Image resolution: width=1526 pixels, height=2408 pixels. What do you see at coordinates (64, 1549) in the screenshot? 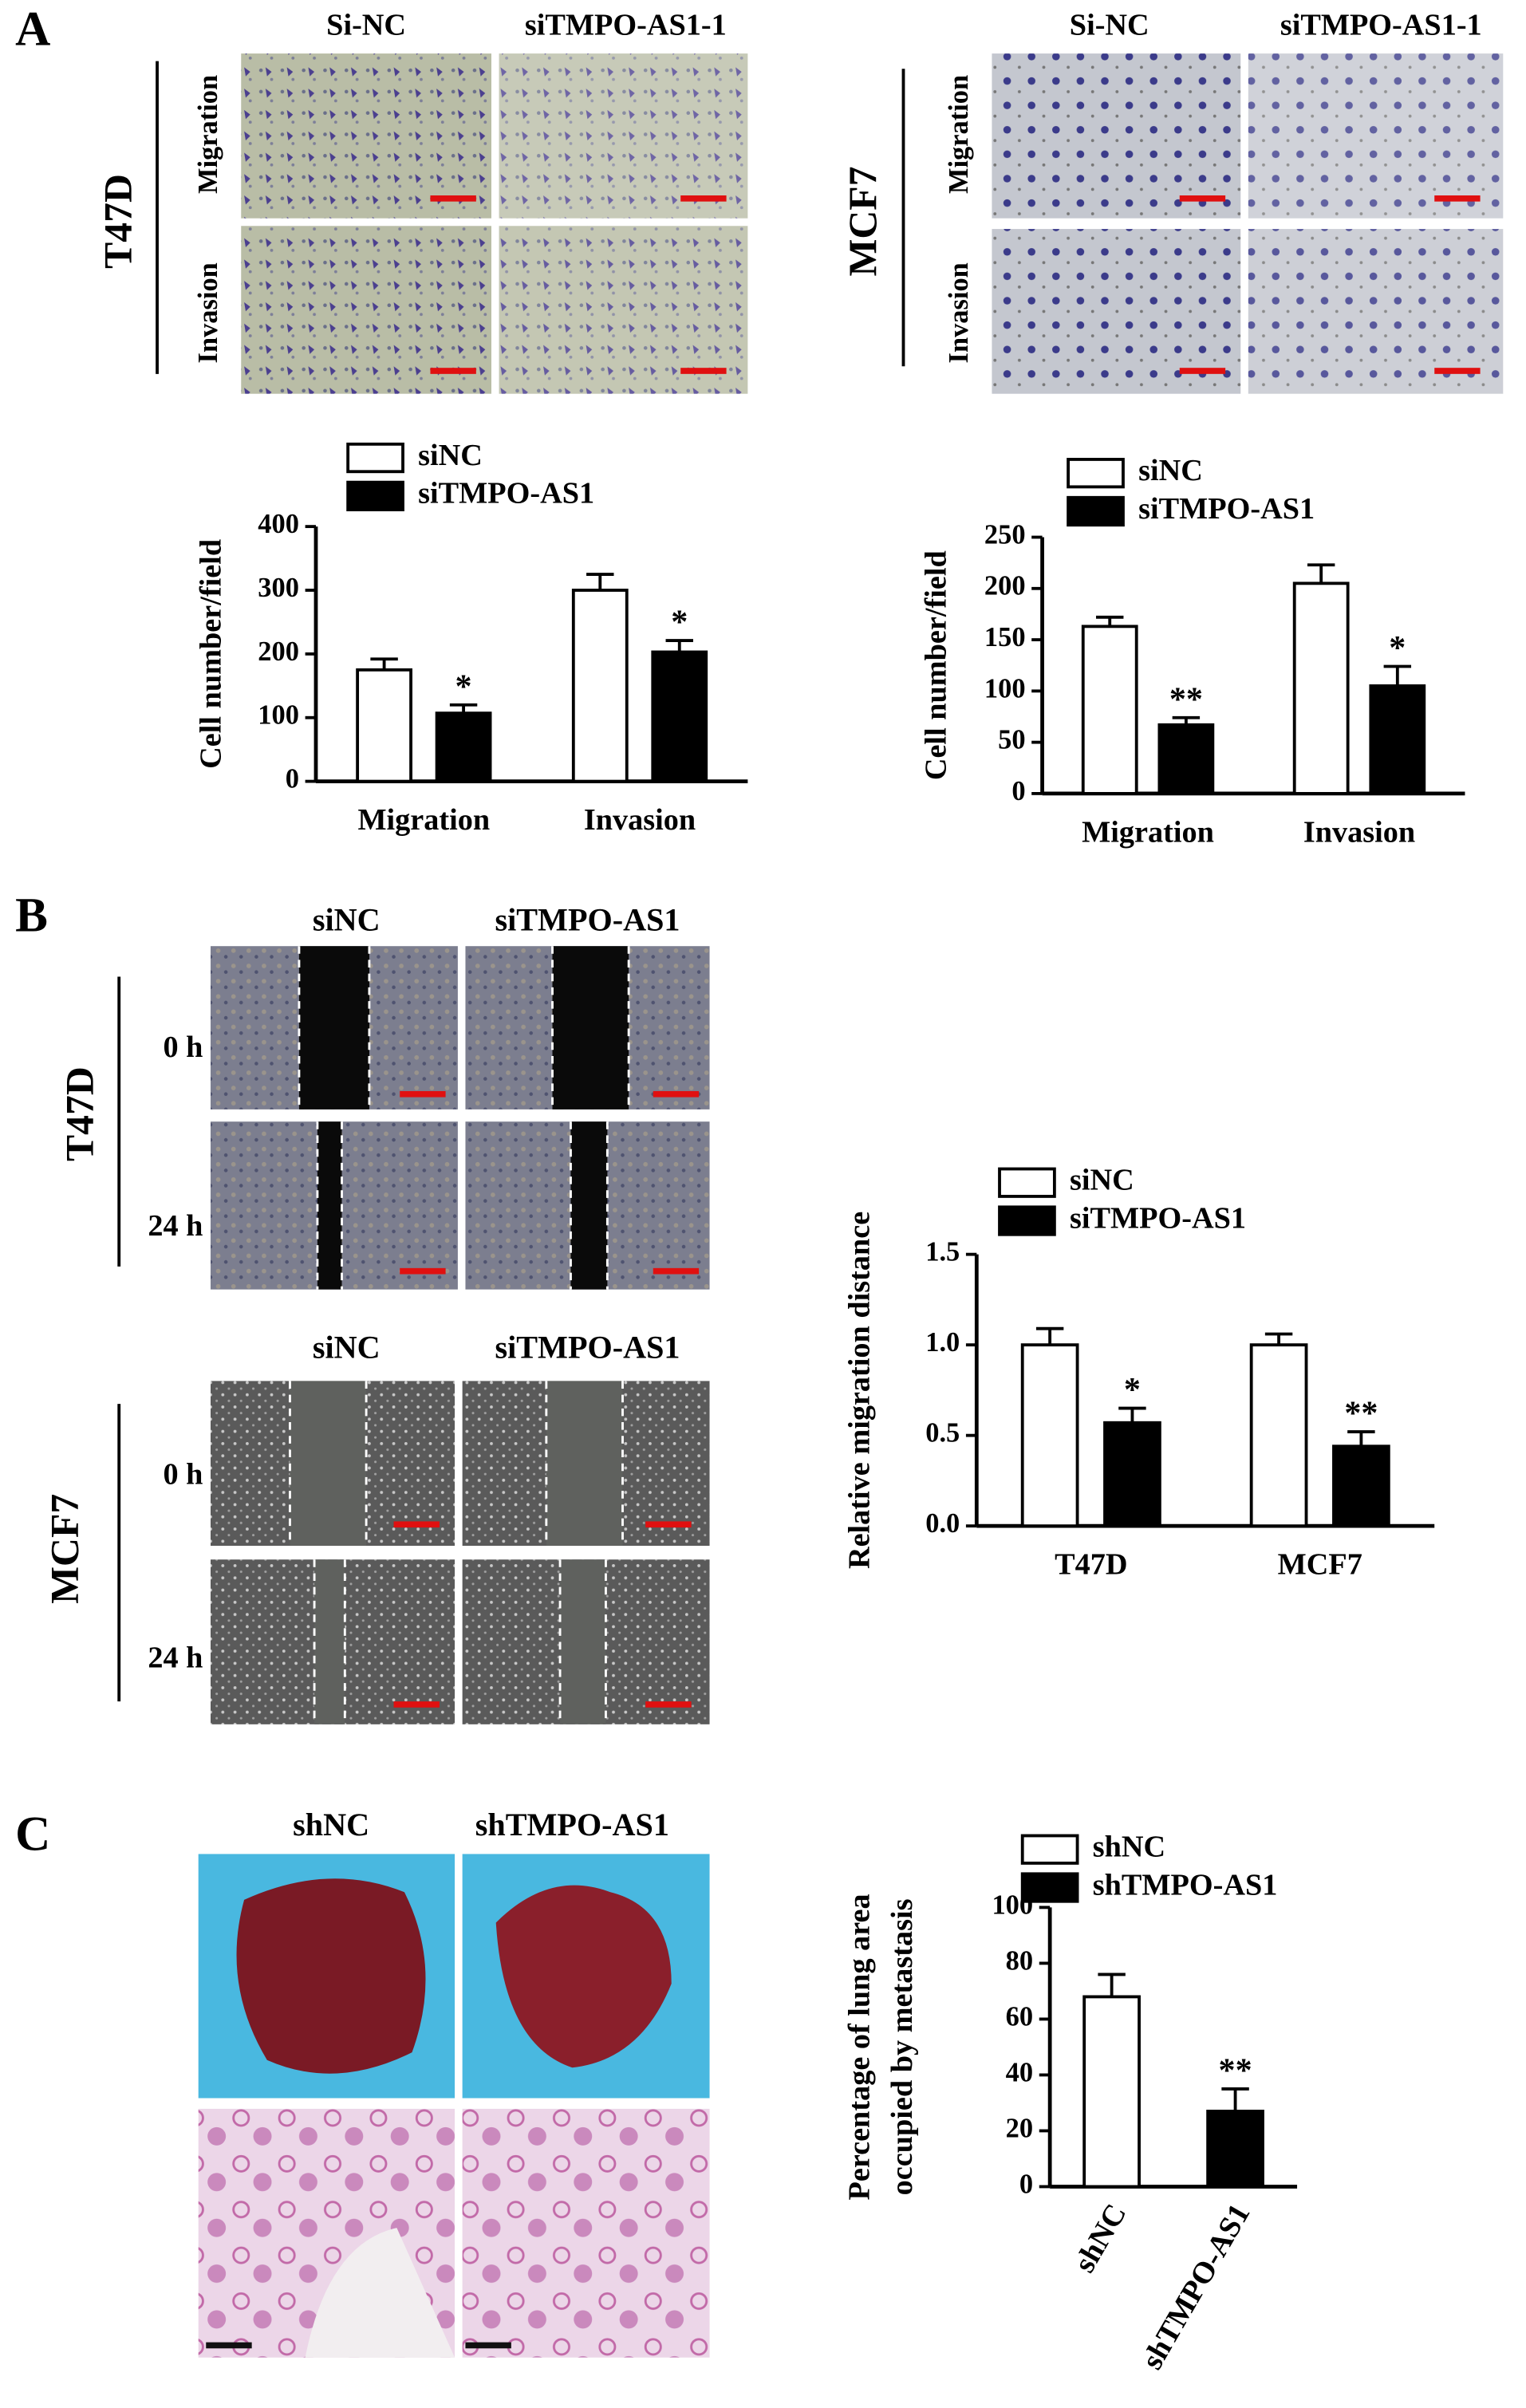
I see `cell-line: MCF7` at bounding box center [64, 1549].